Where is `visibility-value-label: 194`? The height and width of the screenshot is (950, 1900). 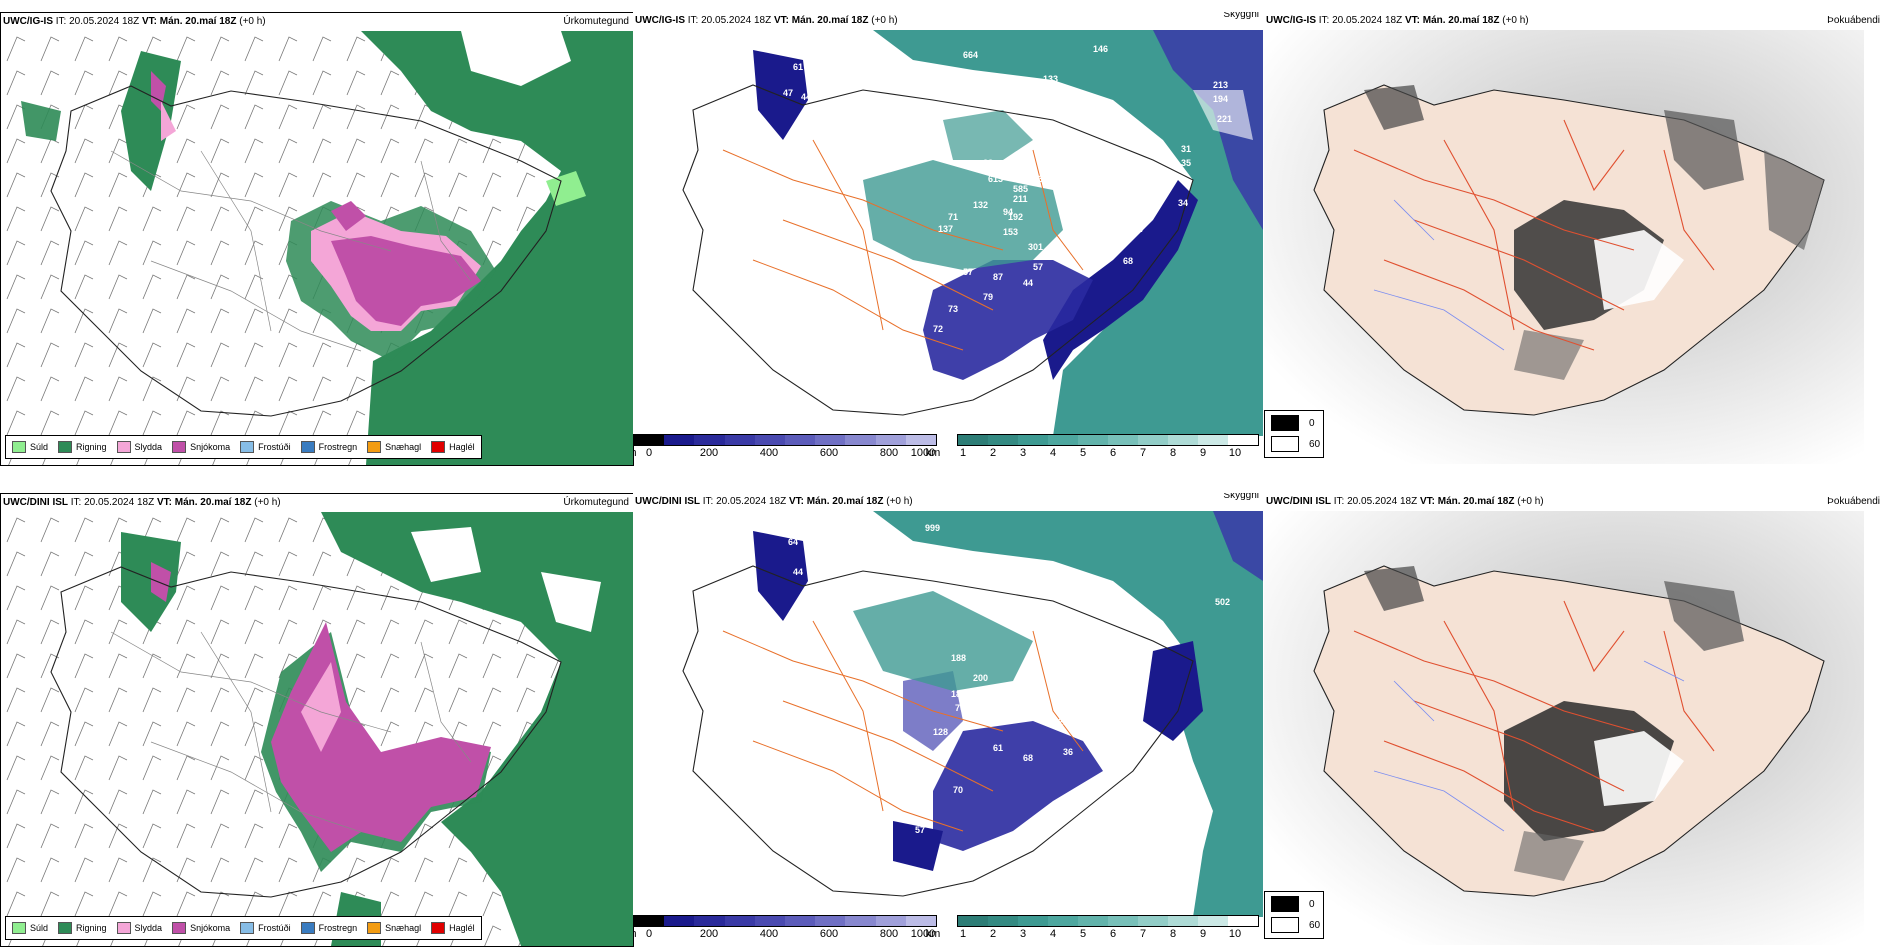 visibility-value-label: 194 is located at coordinates (1220, 99).